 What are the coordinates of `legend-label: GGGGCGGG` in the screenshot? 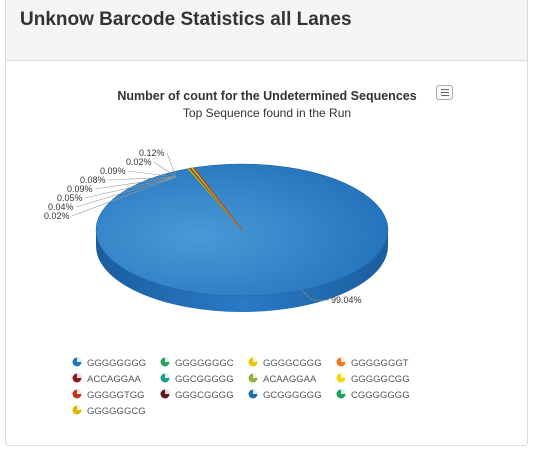 It's located at (292, 363).